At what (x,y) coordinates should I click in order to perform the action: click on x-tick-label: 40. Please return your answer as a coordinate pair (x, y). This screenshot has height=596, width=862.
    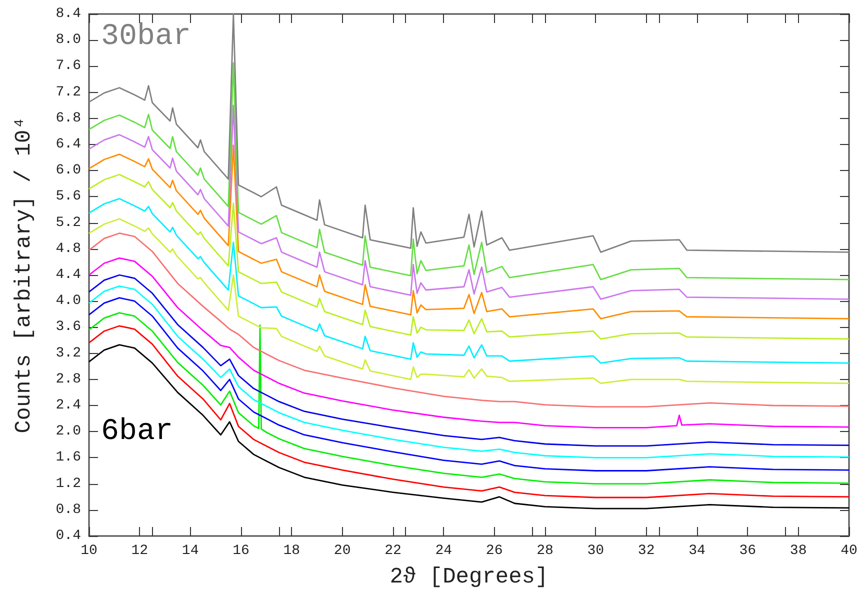
    Looking at the image, I should click on (849, 551).